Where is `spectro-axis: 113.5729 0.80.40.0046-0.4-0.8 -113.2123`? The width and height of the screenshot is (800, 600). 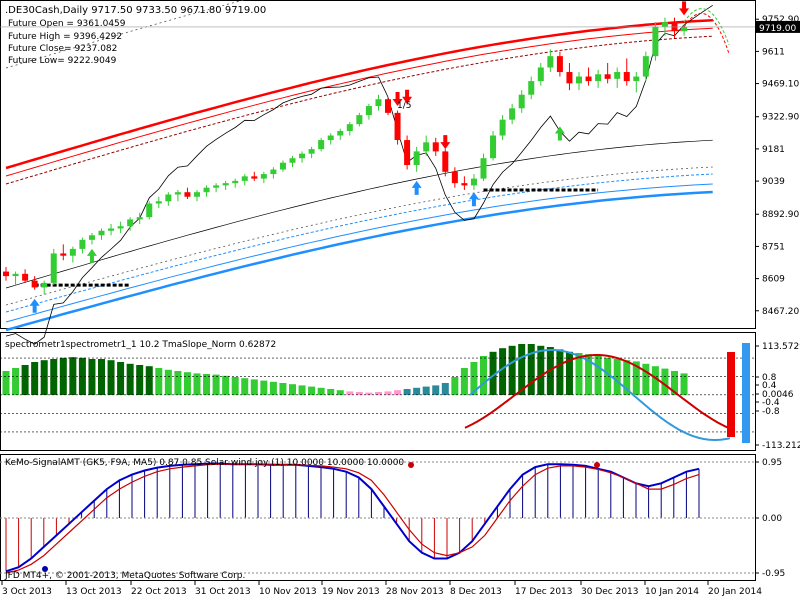 spectro-axis: 113.5729 0.80.40.0046-0.4-0.8 -113.2123 is located at coordinates (777, 396).